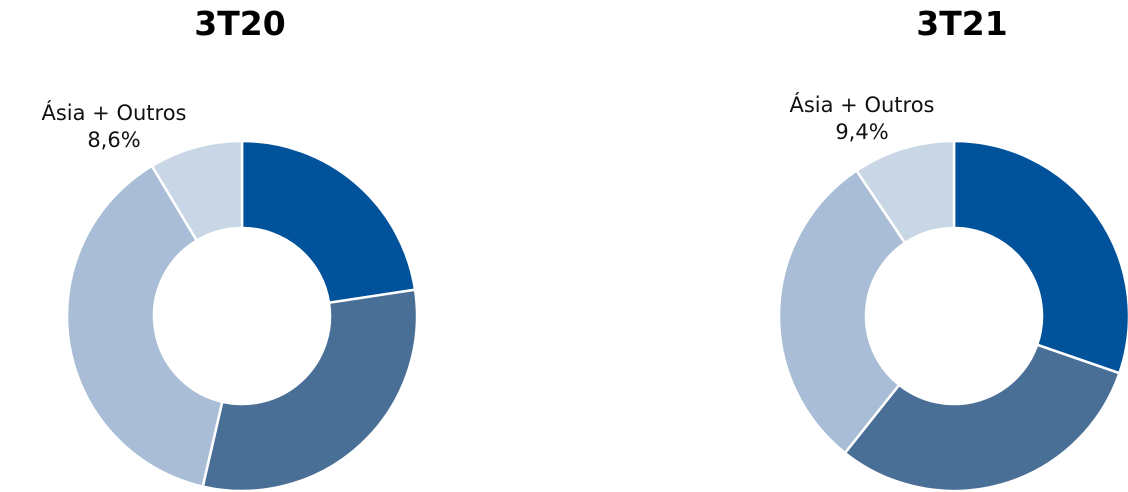 This screenshot has width=1128, height=492. I want to click on slice-label-asia-outros-3t20: Ásia + Outros 8,6%, so click(114, 127).